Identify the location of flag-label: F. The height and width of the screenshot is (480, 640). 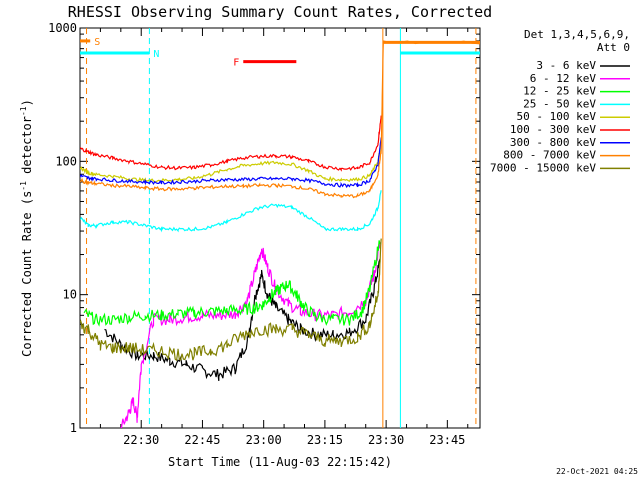
(236, 63).